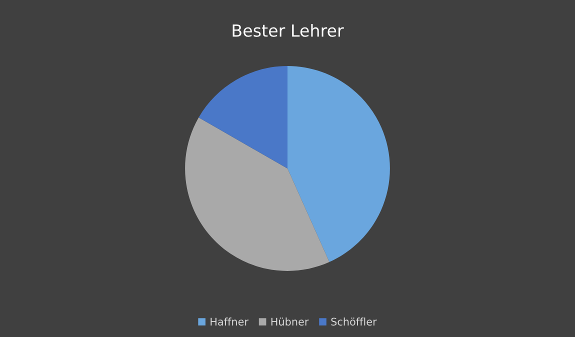 The height and width of the screenshot is (337, 575). I want to click on chart-title: Bester Lehrer, so click(288, 30).